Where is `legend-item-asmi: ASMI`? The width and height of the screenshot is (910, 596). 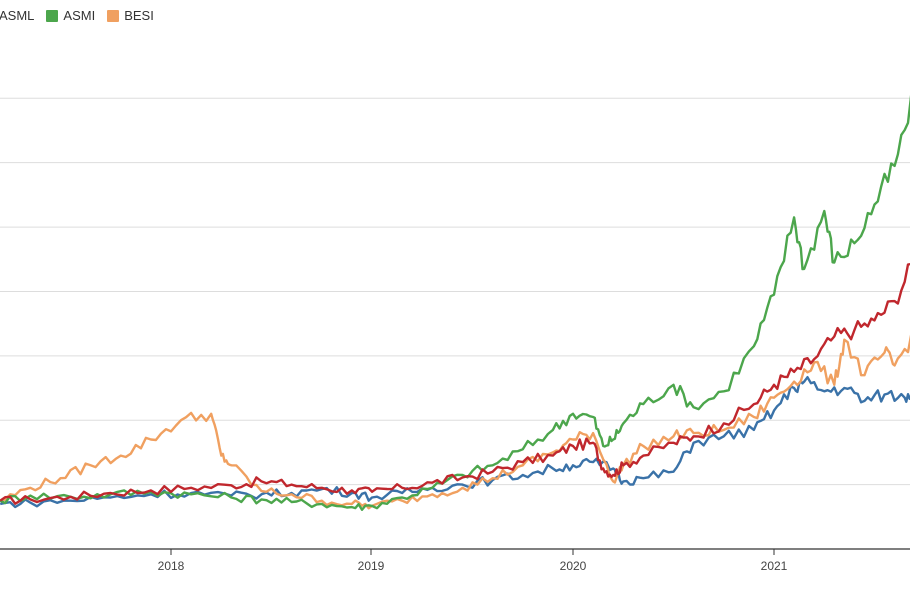 legend-item-asmi: ASMI is located at coordinates (70, 15).